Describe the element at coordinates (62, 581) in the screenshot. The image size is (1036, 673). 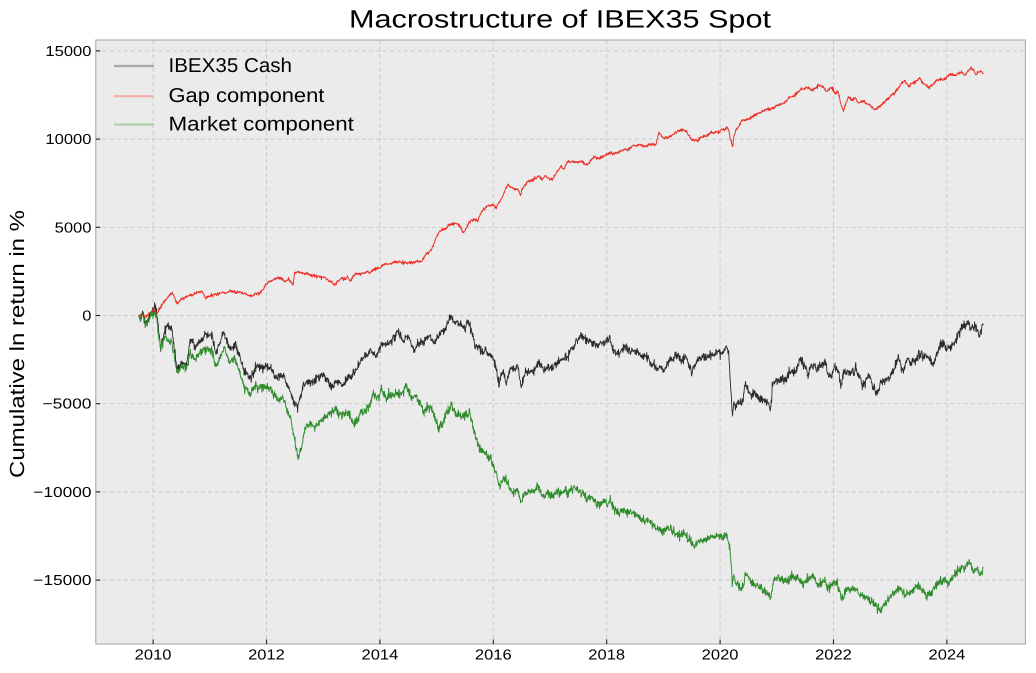
I see `svg-text: −15000` at that location.